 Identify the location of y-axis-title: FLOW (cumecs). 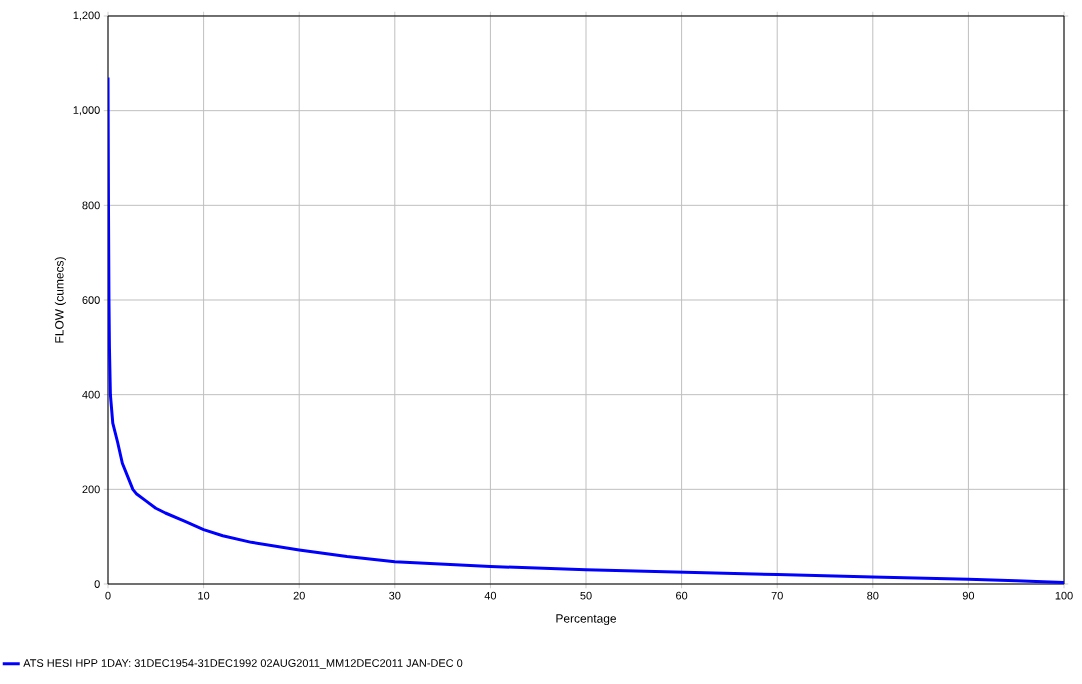
(60, 300).